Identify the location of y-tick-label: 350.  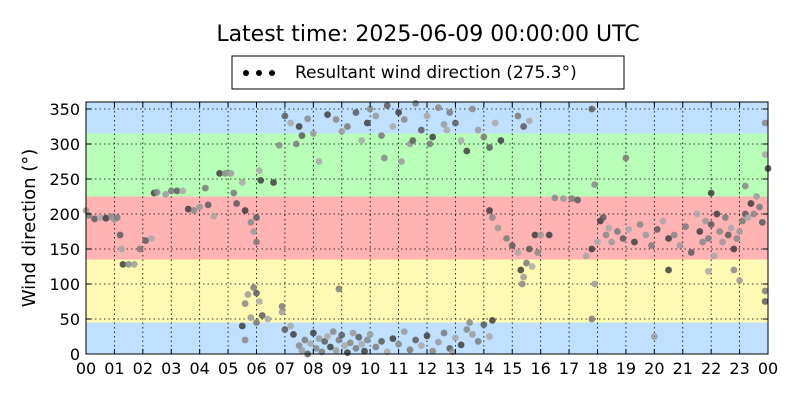
(64, 109).